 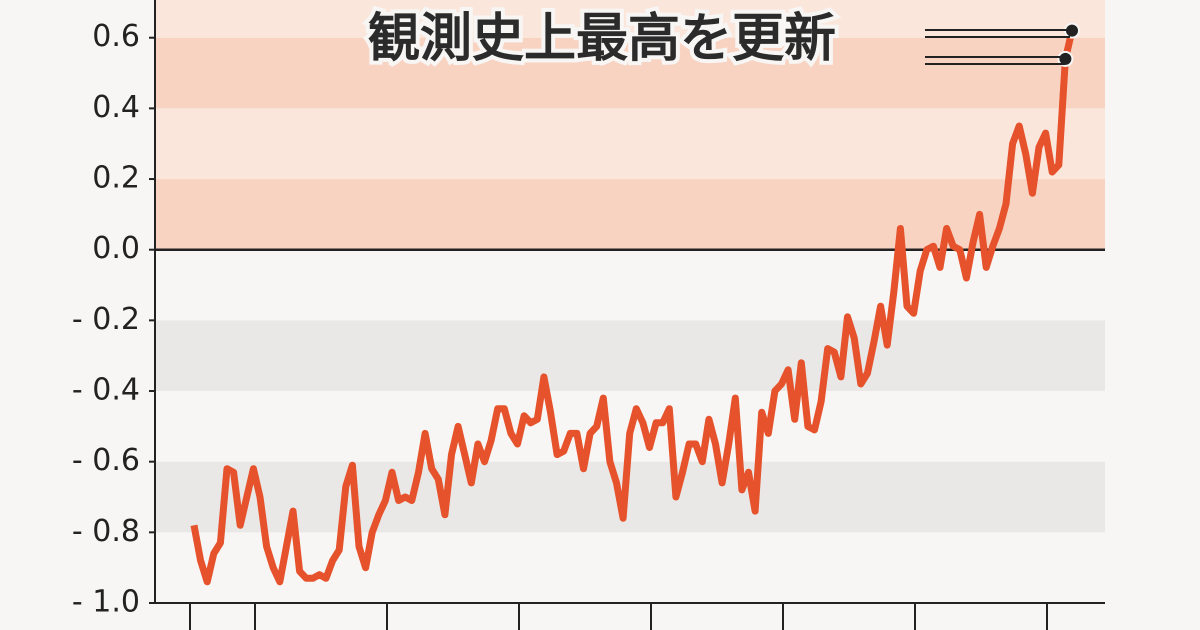 What do you see at coordinates (602, 39) in the screenshot?
I see `chart-title: 観測史上最高を更新` at bounding box center [602, 39].